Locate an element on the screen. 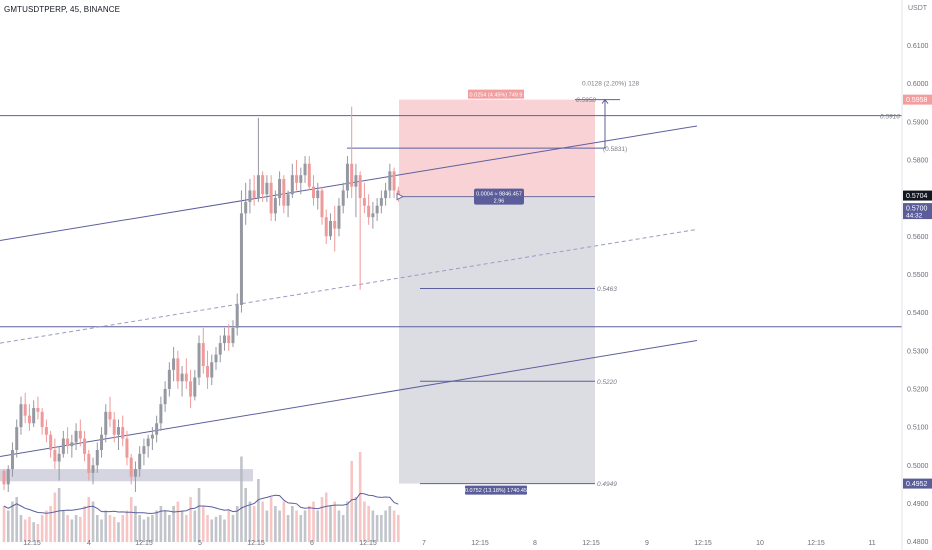 The image size is (932, 550). target-price-badge is located at coordinates (917, 483).